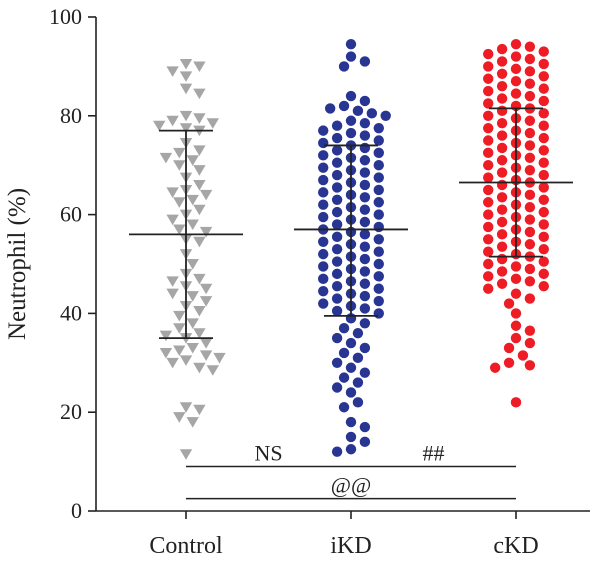 The height and width of the screenshot is (567, 600). What do you see at coordinates (65, 16) in the screenshot?
I see `y-tick-label: 100` at bounding box center [65, 16].